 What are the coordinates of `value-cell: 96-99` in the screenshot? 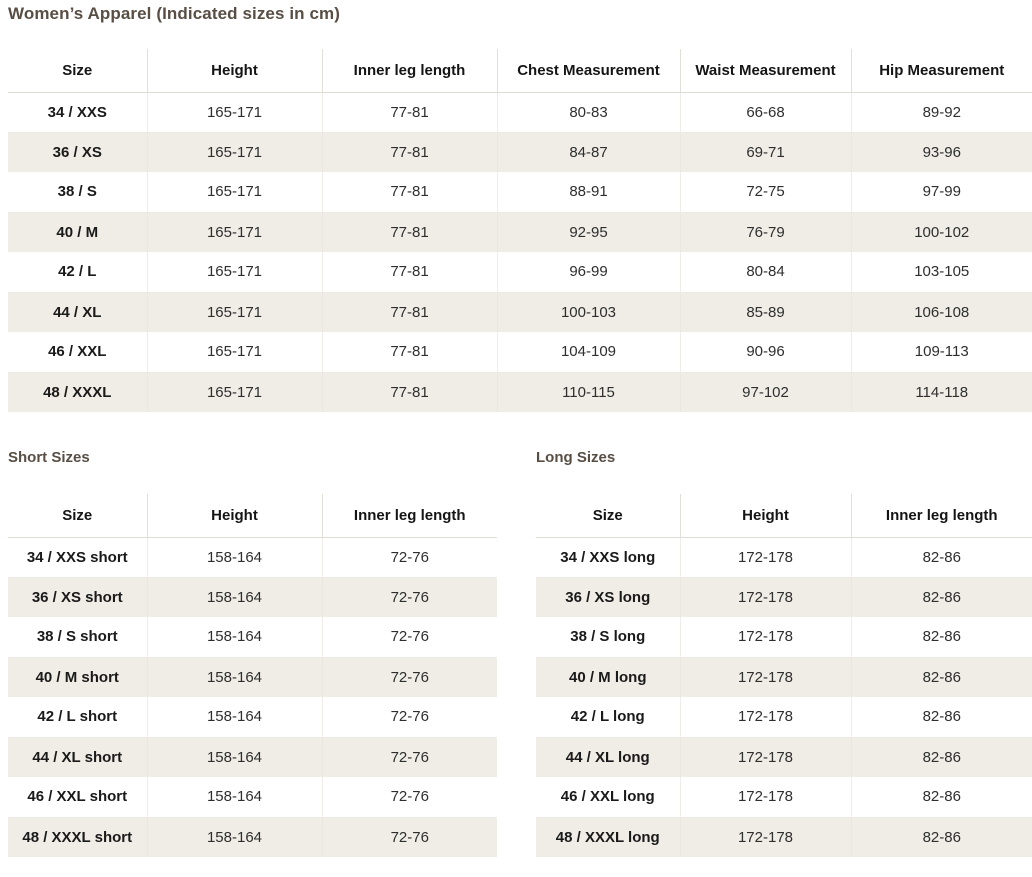 It's located at (588, 272).